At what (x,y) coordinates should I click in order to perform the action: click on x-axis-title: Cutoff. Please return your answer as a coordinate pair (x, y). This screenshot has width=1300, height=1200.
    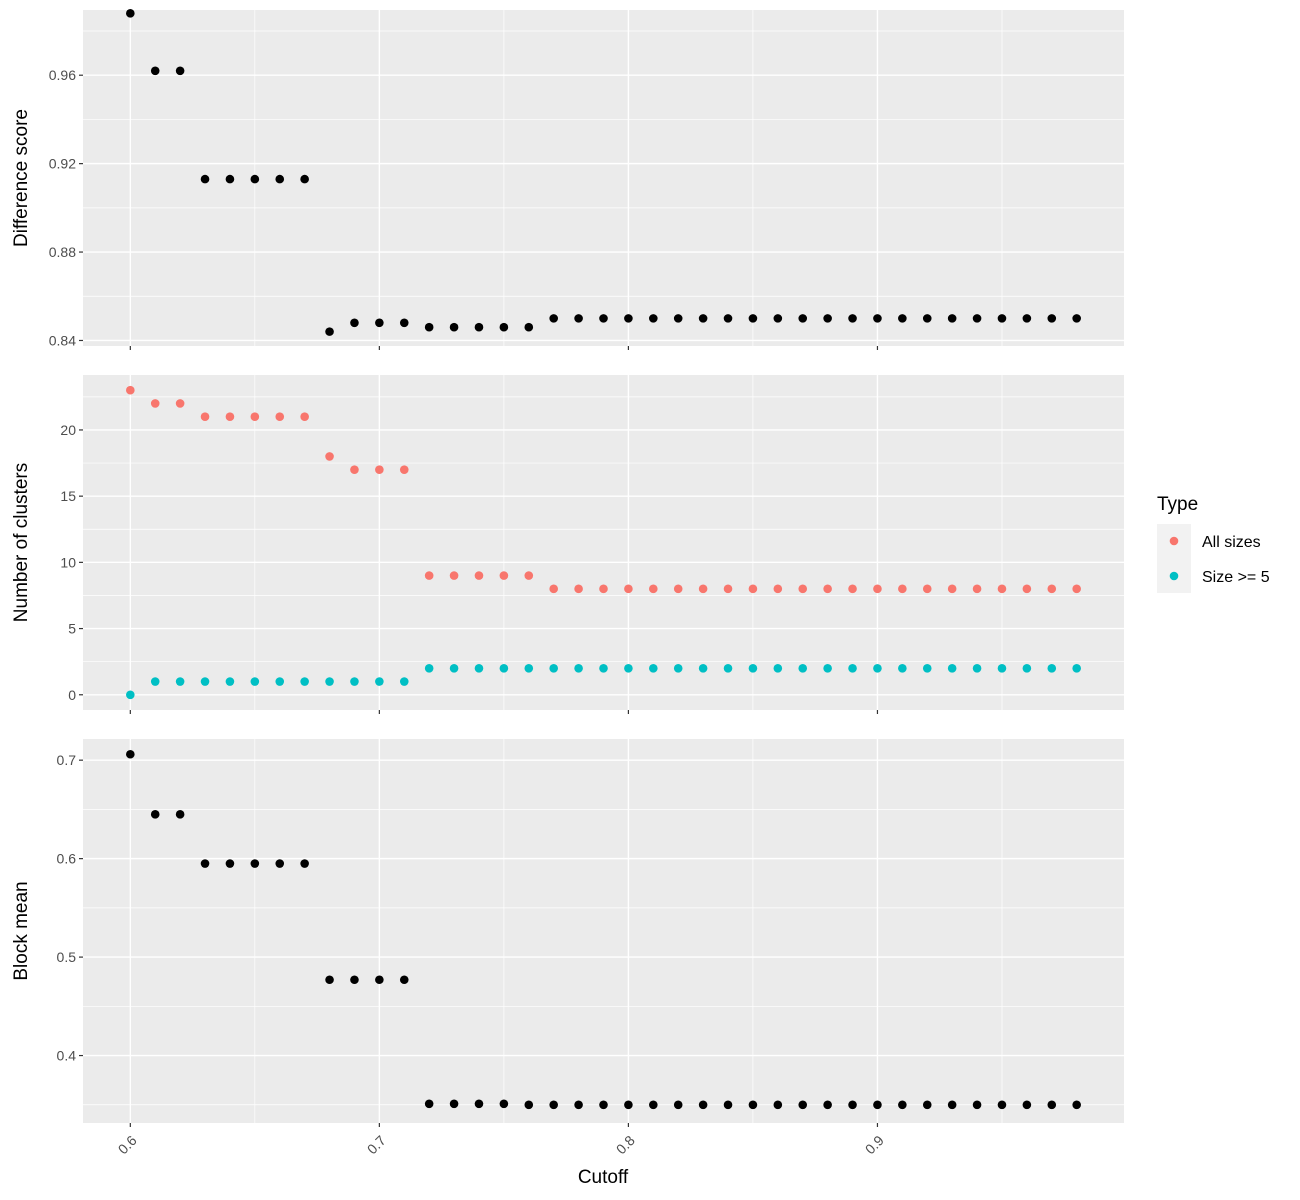
    Looking at the image, I should click on (603, 1177).